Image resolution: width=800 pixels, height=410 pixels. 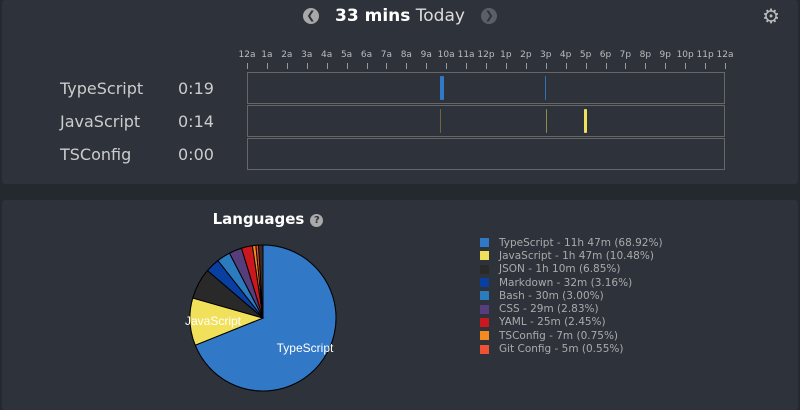 I want to click on legend-item: Bash - 30m (3.00%), so click(x=571, y=295).